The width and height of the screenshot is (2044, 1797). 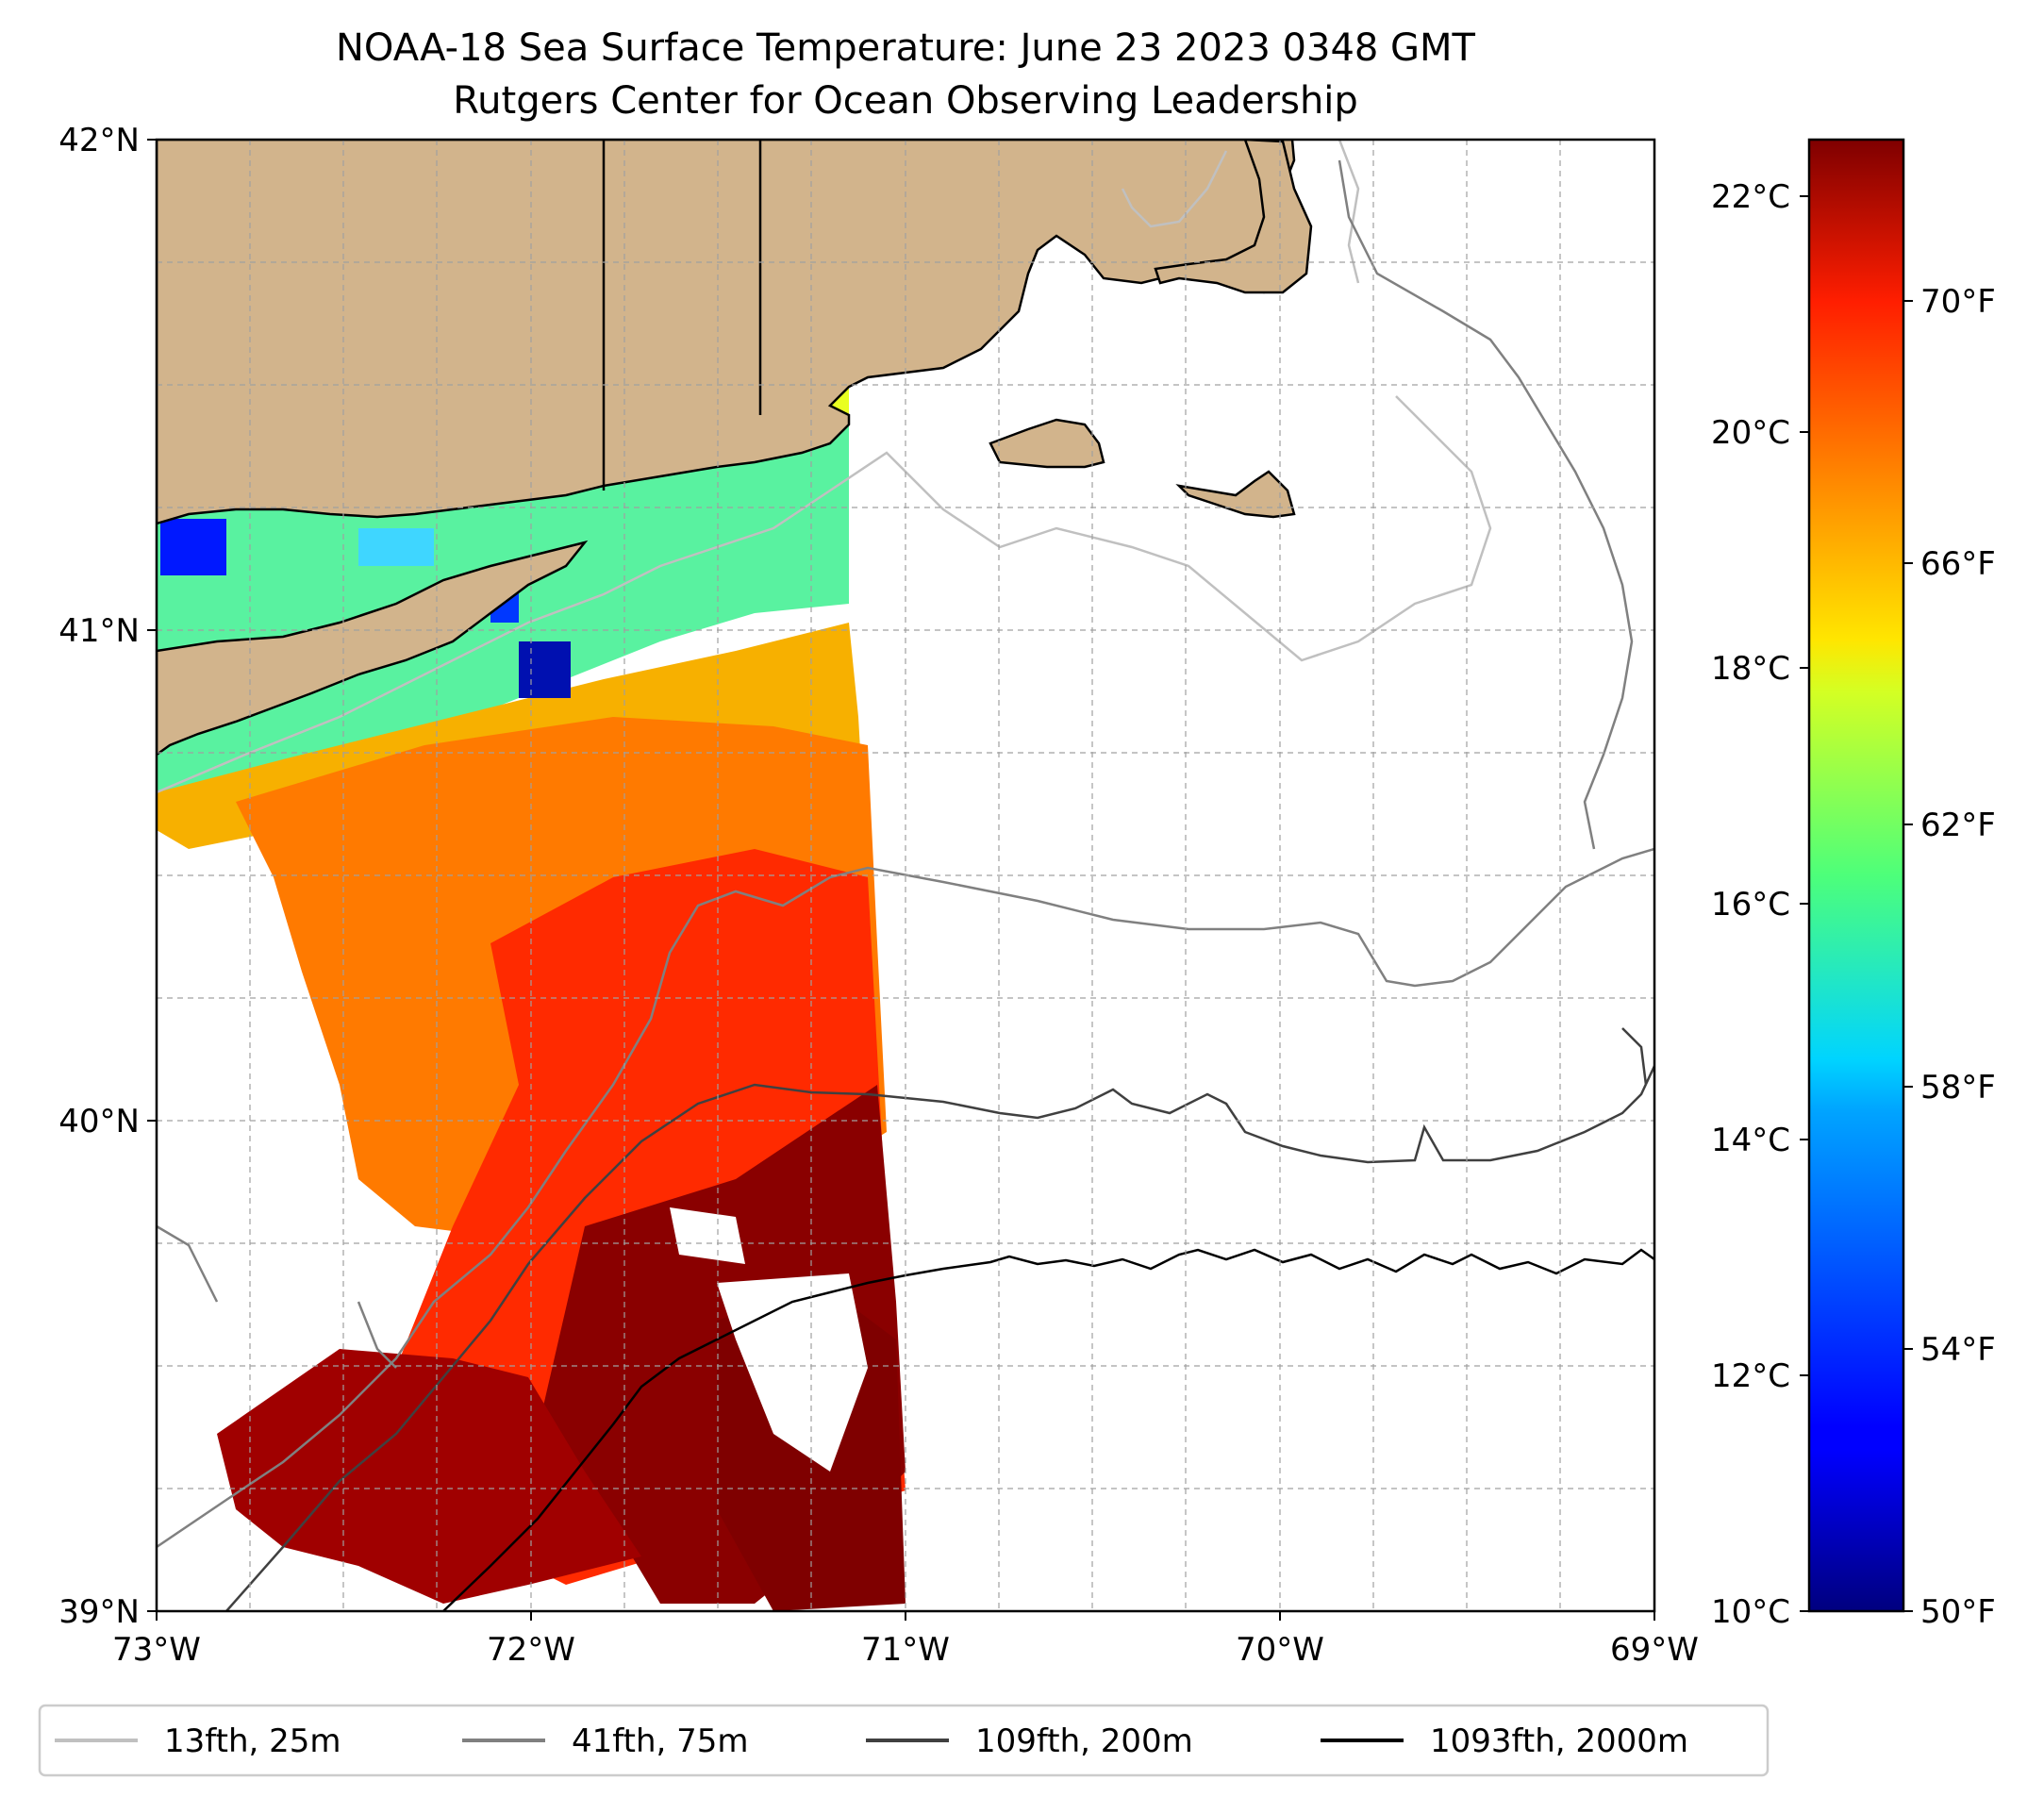 What do you see at coordinates (905, 1616) in the screenshot?
I see `lon-axis` at bounding box center [905, 1616].